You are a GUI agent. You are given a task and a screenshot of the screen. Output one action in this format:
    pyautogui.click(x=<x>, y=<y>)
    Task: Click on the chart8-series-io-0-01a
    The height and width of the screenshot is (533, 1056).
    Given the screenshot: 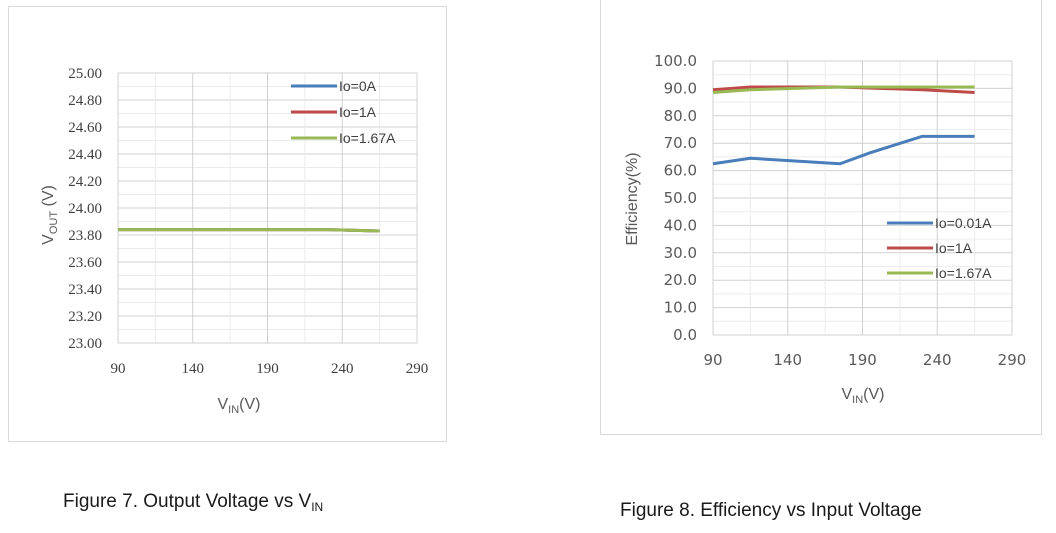 What is the action you would take?
    pyautogui.click(x=843, y=150)
    